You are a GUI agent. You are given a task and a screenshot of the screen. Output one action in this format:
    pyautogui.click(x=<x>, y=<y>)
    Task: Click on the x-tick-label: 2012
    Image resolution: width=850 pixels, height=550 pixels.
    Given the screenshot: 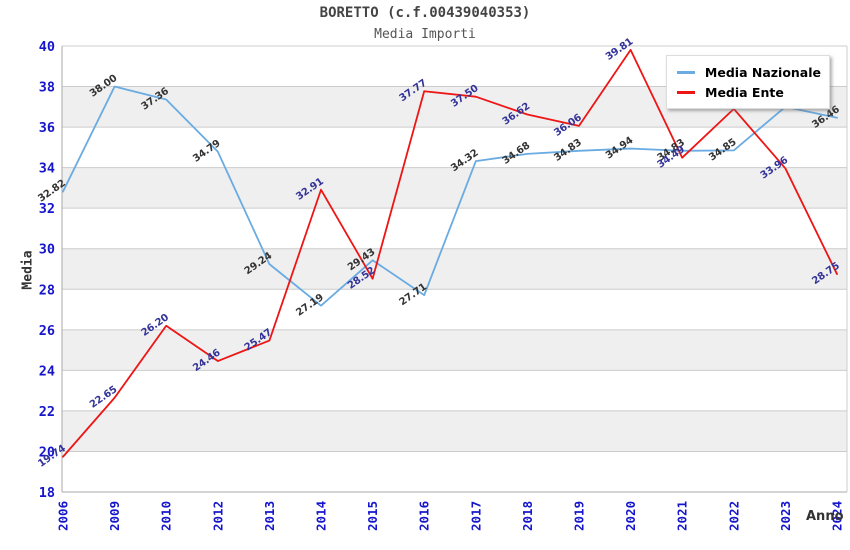 What is the action you would take?
    pyautogui.click(x=217, y=516)
    